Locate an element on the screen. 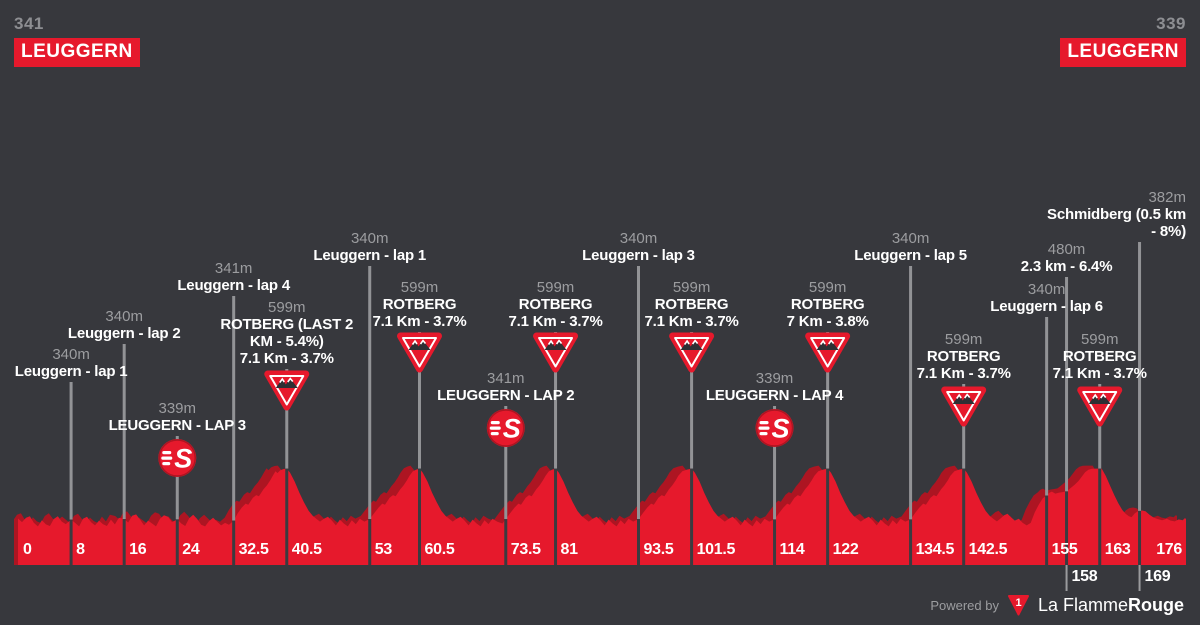 Image resolution: width=1200 pixels, height=625 pixels. finish-place-badge: LEUGGERN is located at coordinates (1123, 52).